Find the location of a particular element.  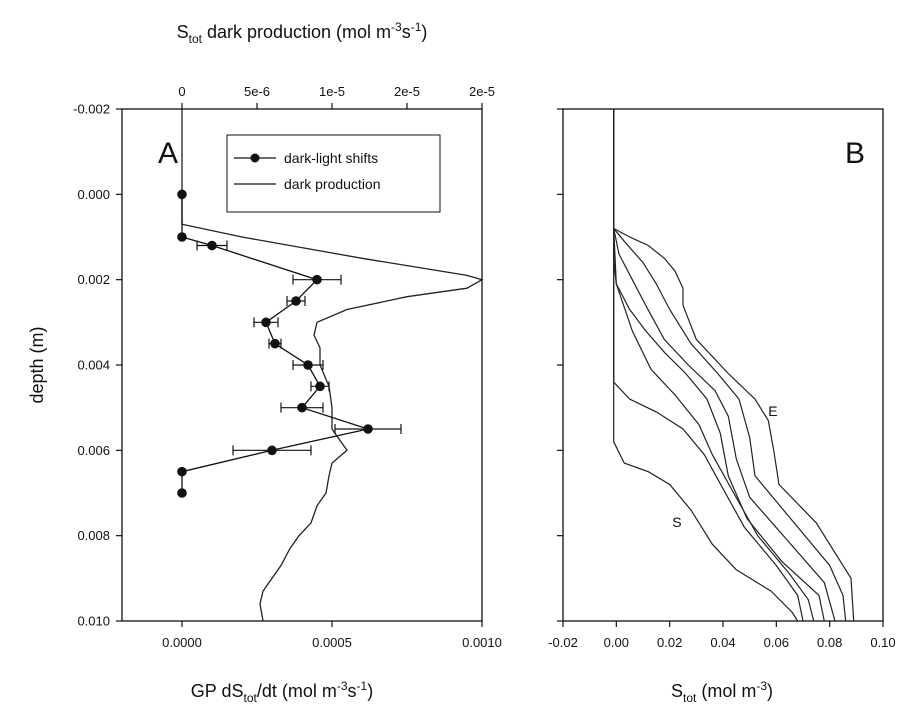

panel-a-label: A is located at coordinates (168, 153).